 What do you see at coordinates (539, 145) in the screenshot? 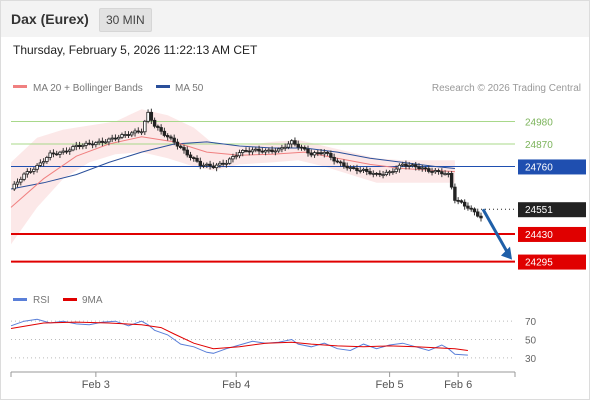
I see `level-label-resistance: 24870` at bounding box center [539, 145].